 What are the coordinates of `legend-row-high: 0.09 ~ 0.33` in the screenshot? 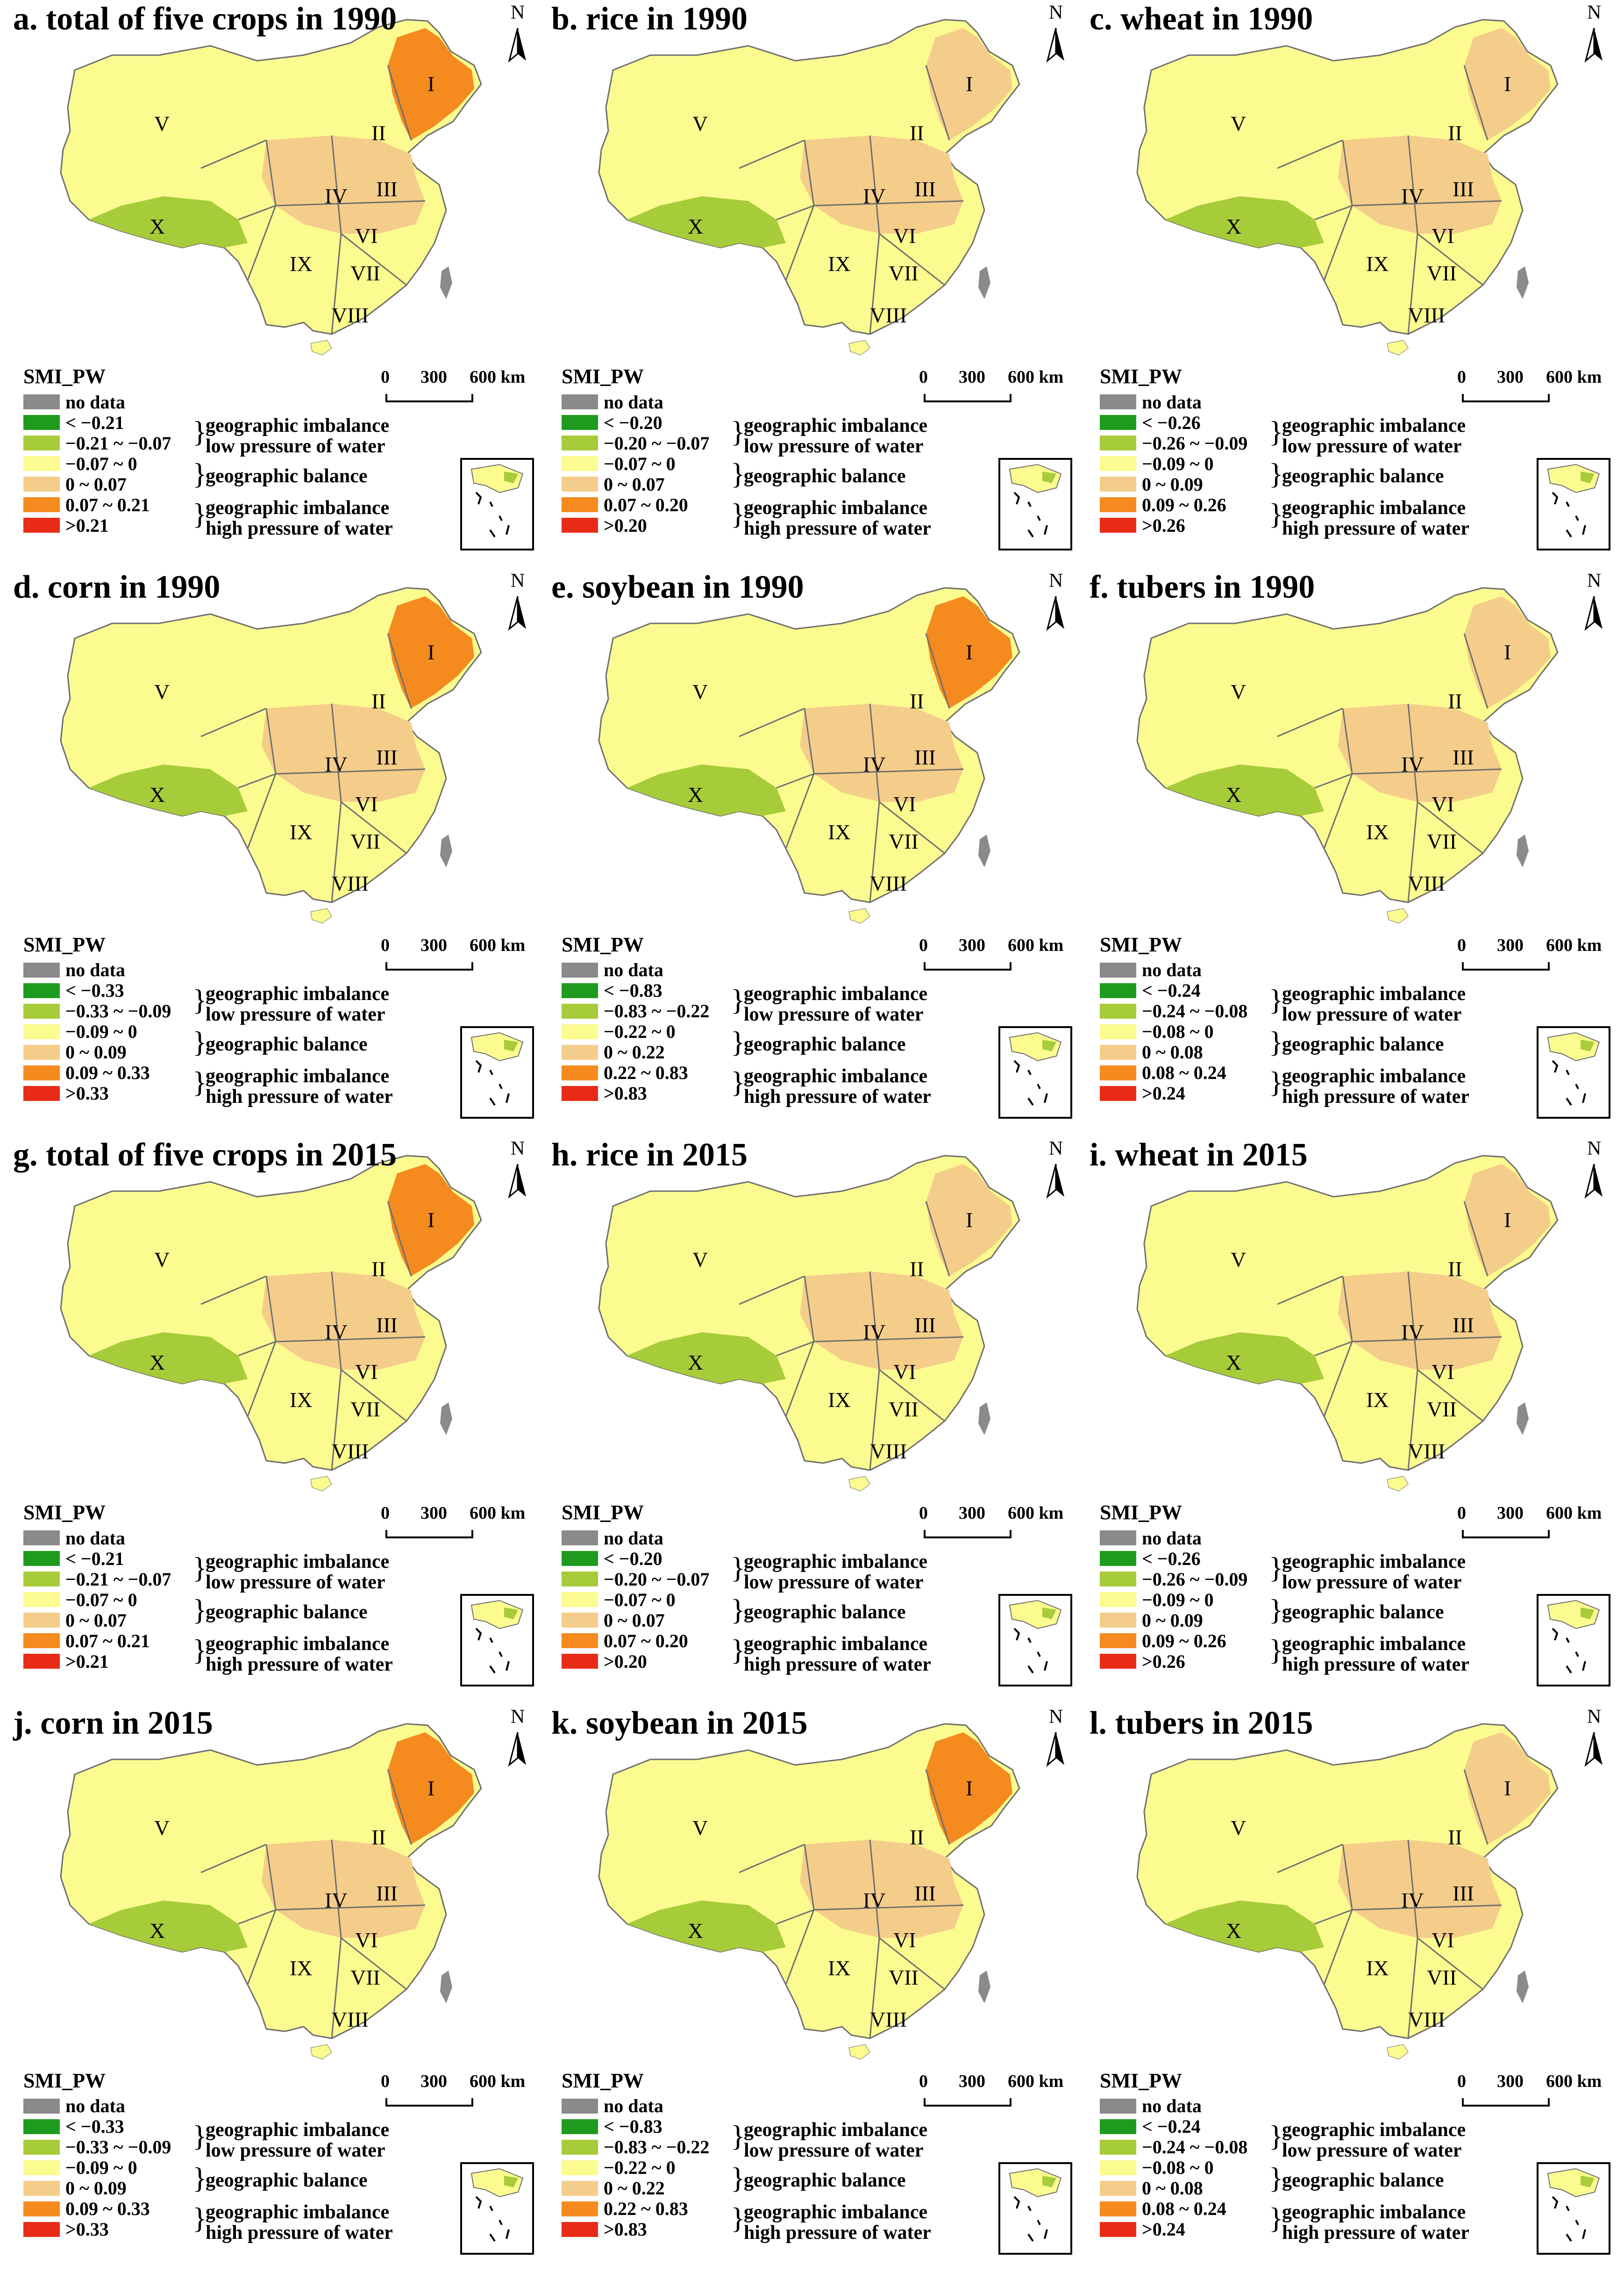 It's located at (86, 1072).